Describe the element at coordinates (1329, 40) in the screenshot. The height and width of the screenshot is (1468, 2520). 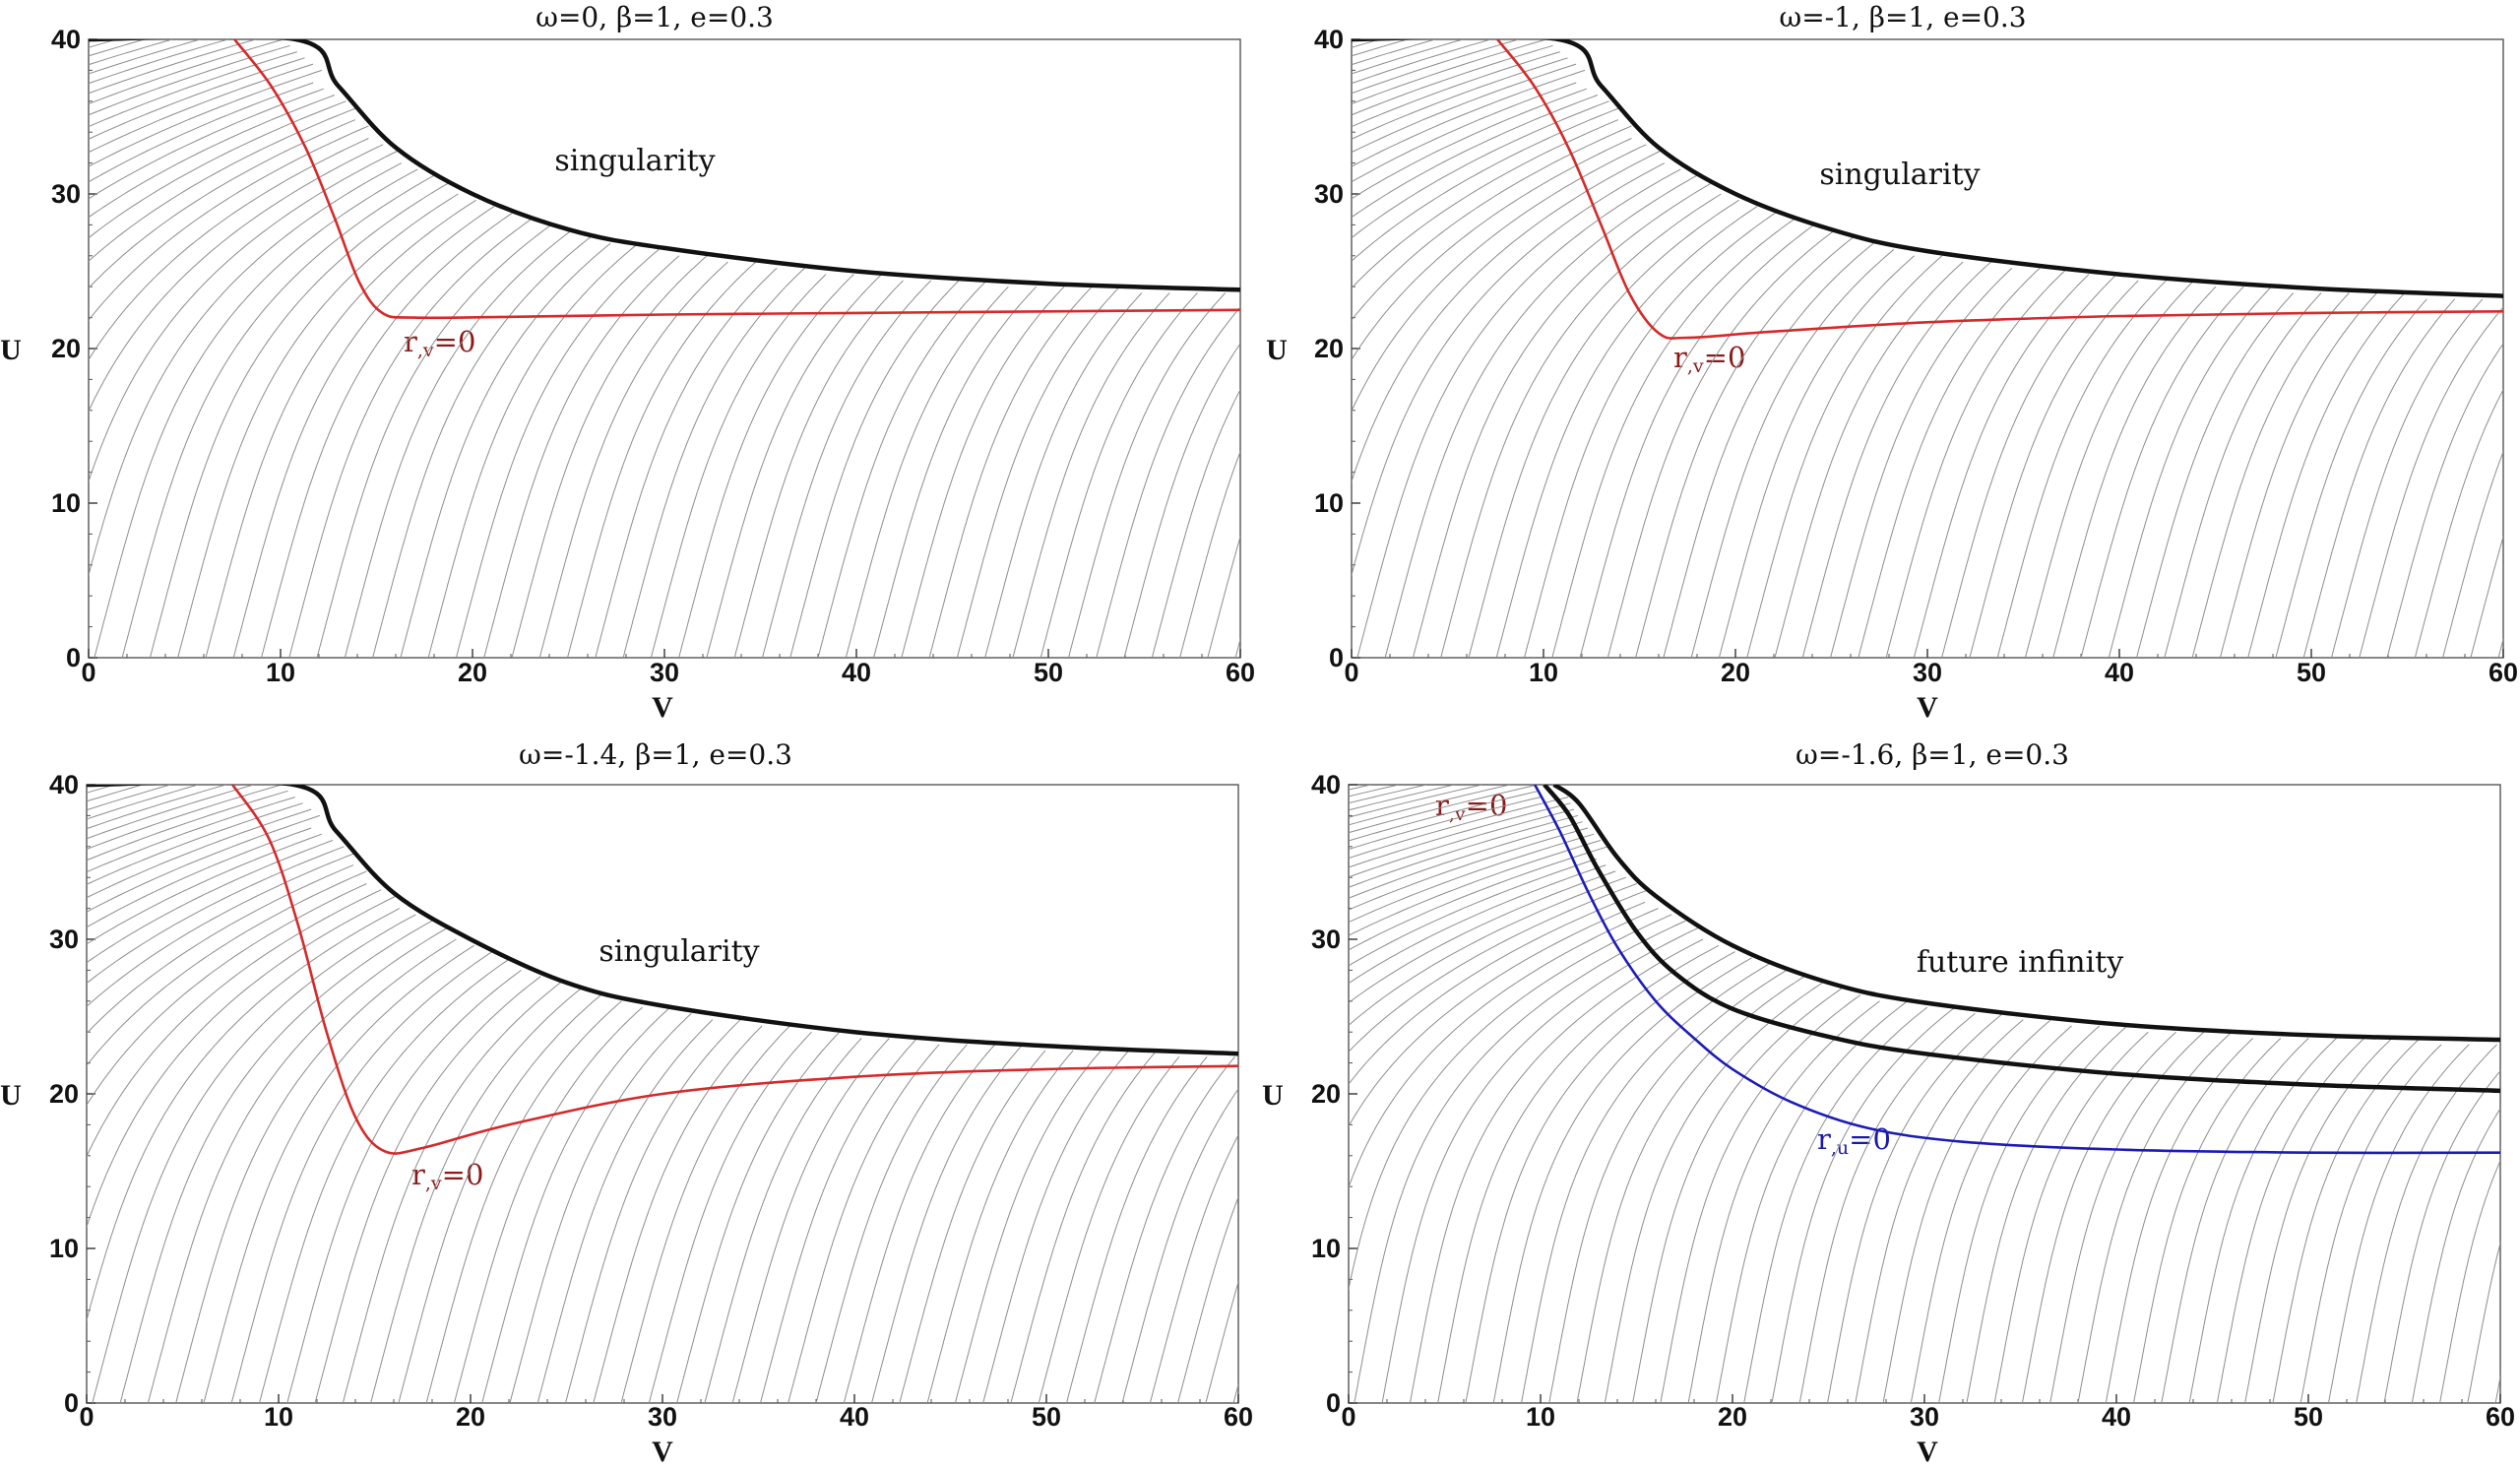
I see `y-tick-label: 40` at that location.